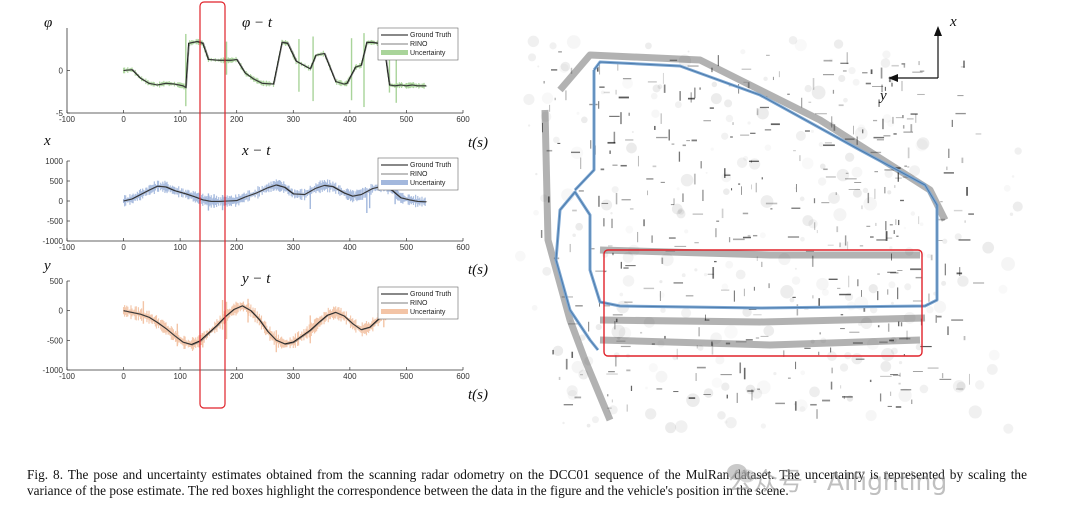 This screenshot has width=1080, height=522. Describe the element at coordinates (419, 44) in the screenshot. I see `legend-label: RINO` at that location.